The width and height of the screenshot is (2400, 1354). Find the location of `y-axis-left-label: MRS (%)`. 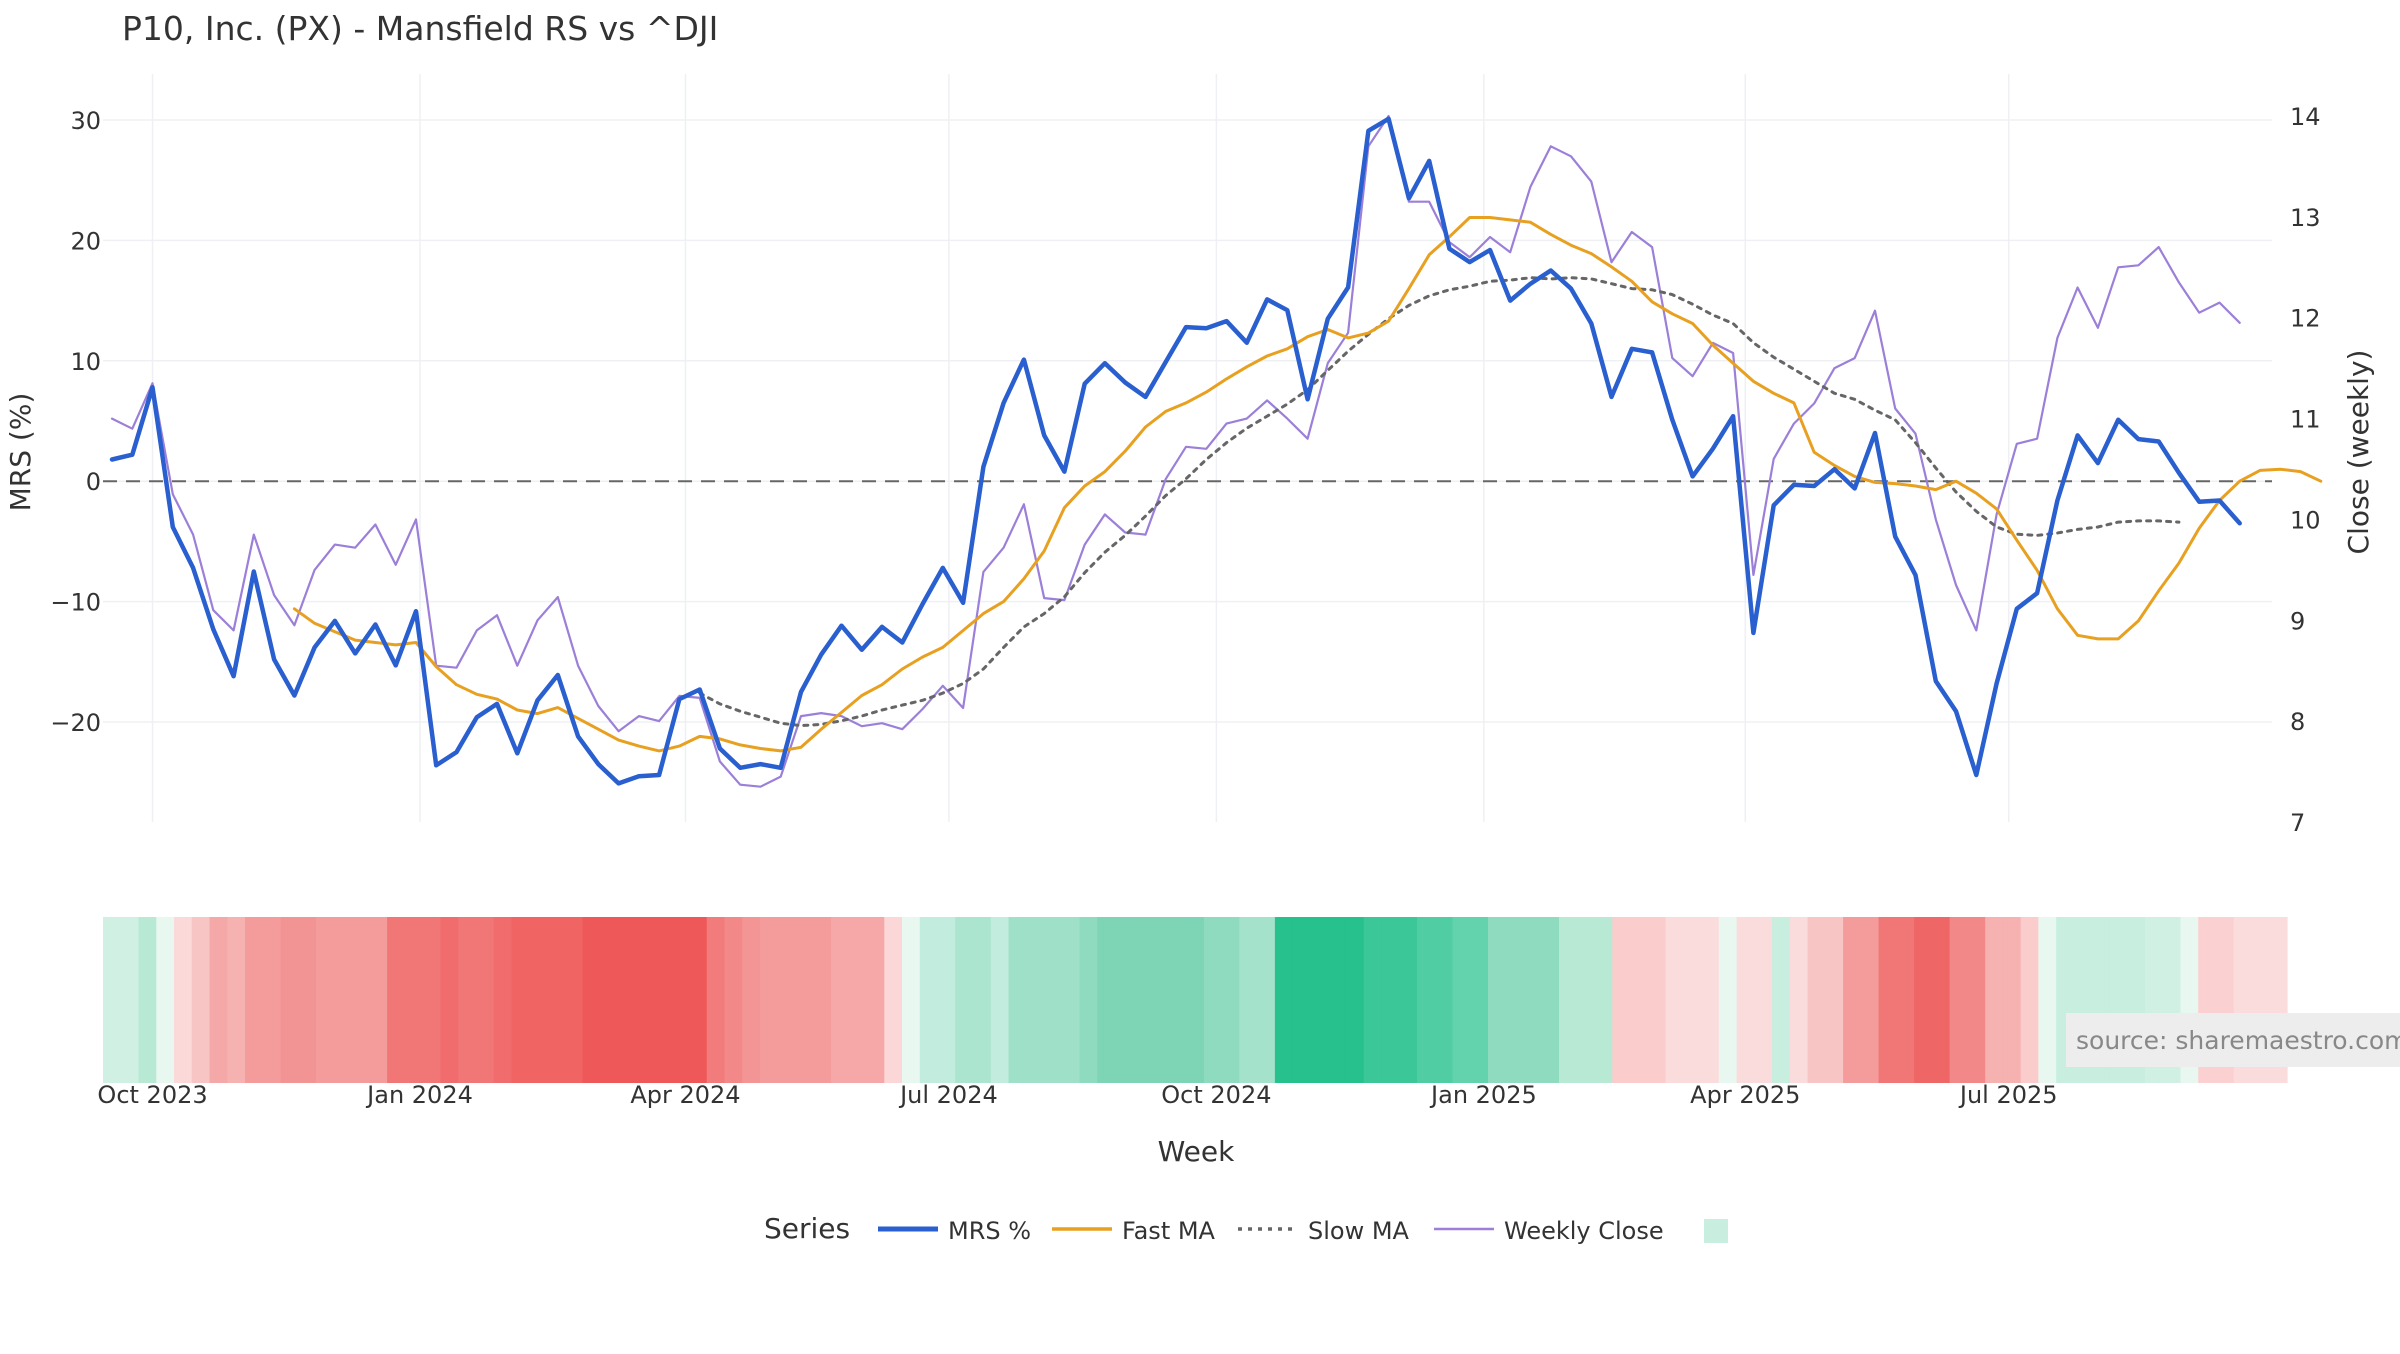

y-axis-left-label: MRS (%) is located at coordinates (20, 452).